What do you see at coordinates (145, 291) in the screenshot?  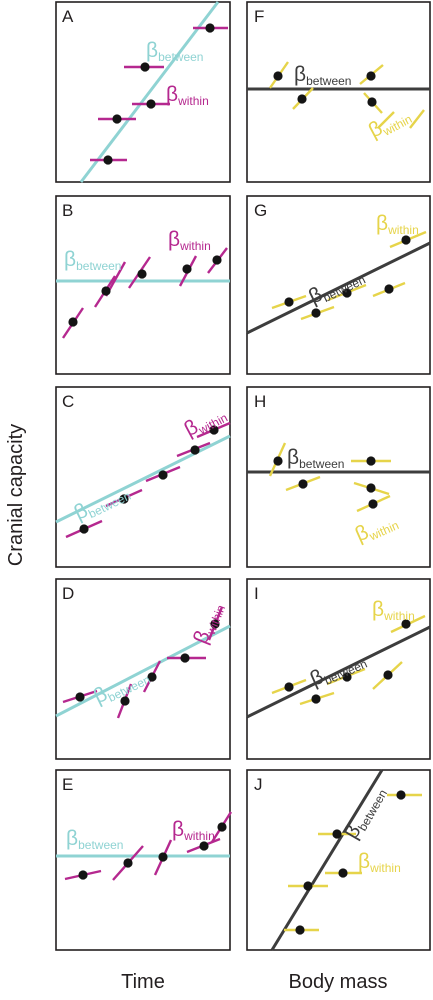 I see `panel-b-points` at bounding box center [145, 291].